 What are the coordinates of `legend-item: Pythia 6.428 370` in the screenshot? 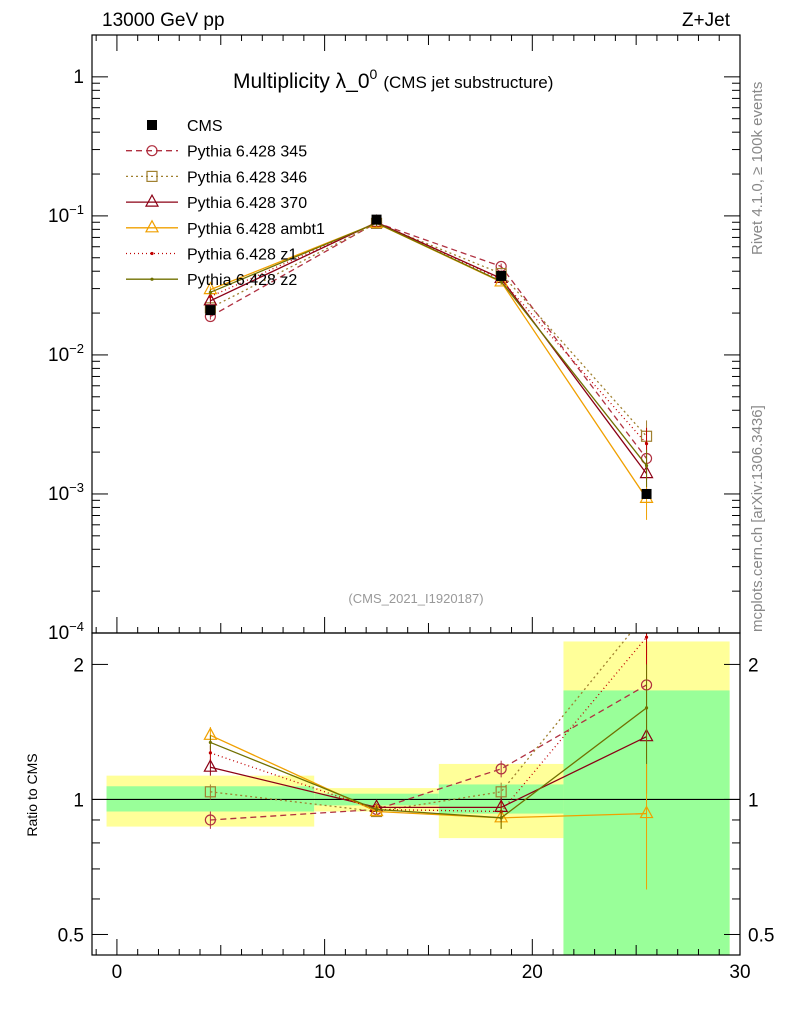 It's located at (216, 202).